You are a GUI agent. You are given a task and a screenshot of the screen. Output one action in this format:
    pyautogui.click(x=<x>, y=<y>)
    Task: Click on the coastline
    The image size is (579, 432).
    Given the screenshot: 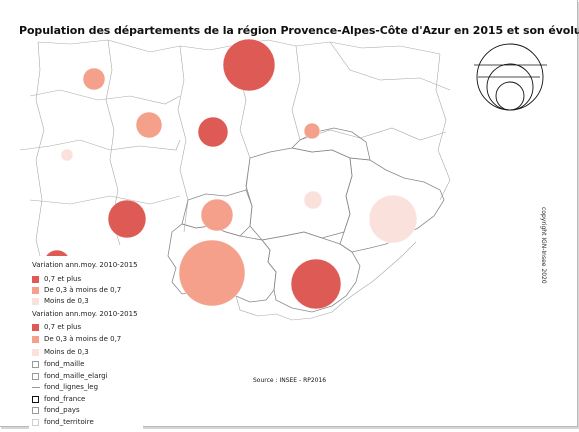 What is the action you would take?
    pyautogui.click(x=326, y=281)
    